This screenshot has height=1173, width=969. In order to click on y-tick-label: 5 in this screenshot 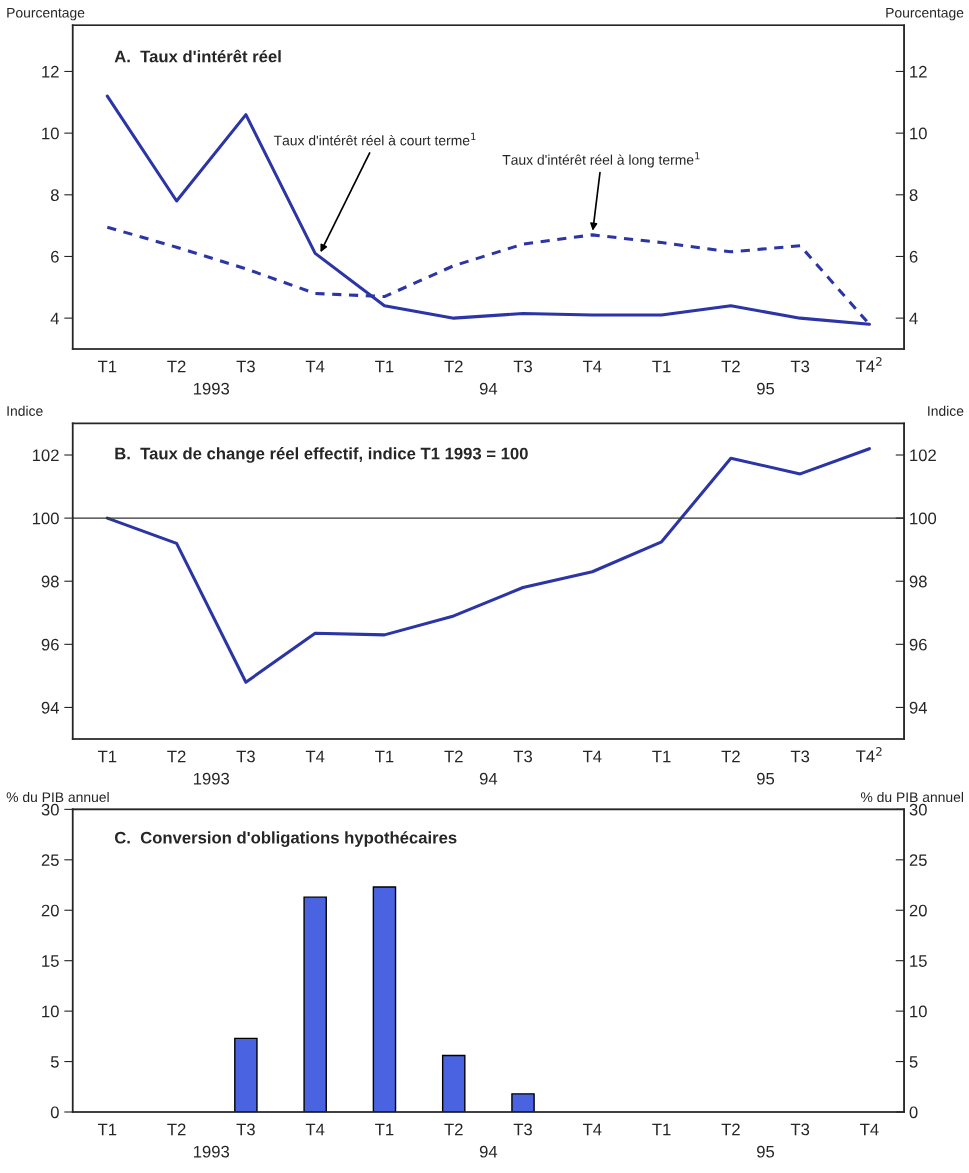, I will do `click(54, 1062)`.